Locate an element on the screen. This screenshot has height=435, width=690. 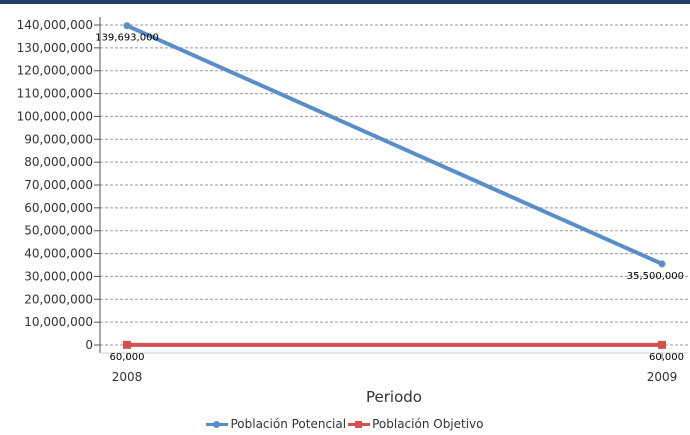
legend-label-objetivo: Población Objetivo is located at coordinates (428, 424).